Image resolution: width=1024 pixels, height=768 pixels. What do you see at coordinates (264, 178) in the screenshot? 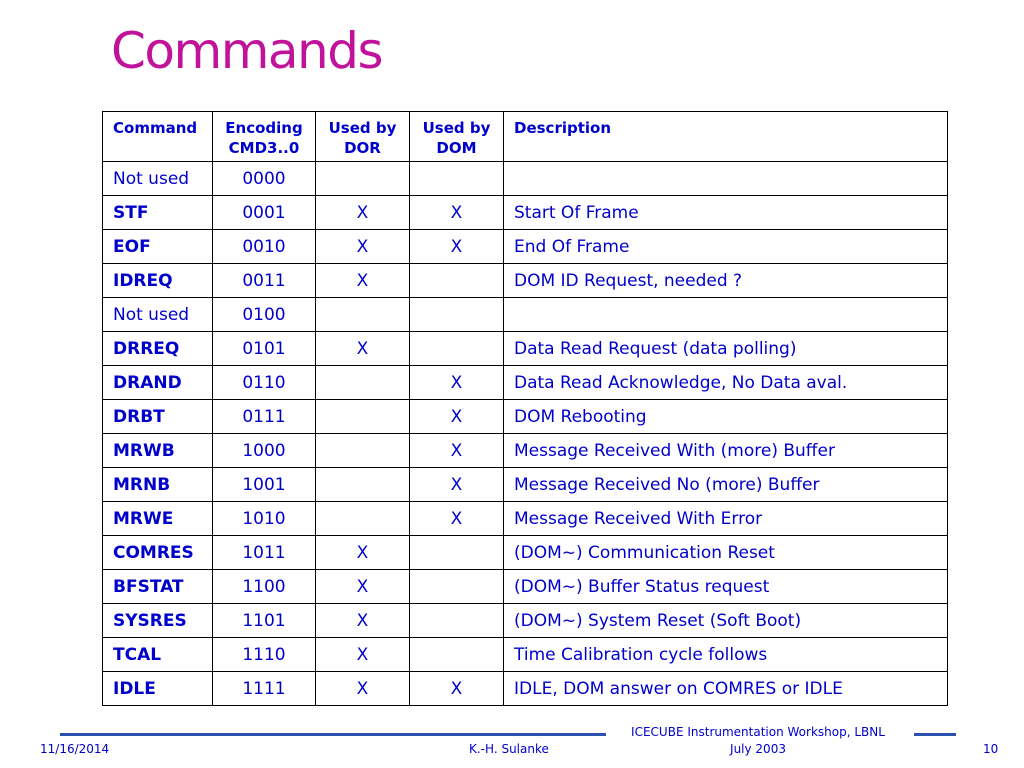
I see `cell-encoding: 0000` at bounding box center [264, 178].